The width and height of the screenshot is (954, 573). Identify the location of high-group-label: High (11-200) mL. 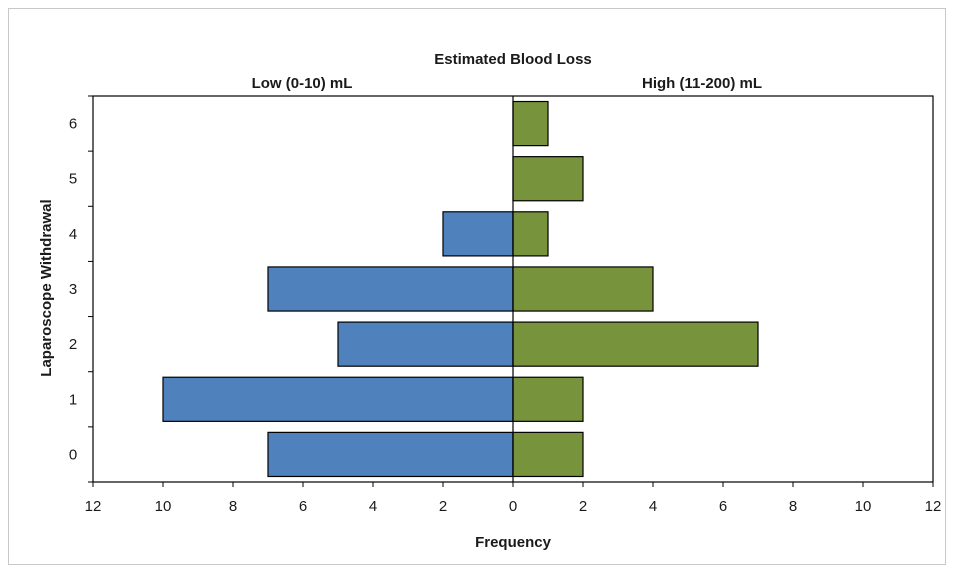
(702, 83).